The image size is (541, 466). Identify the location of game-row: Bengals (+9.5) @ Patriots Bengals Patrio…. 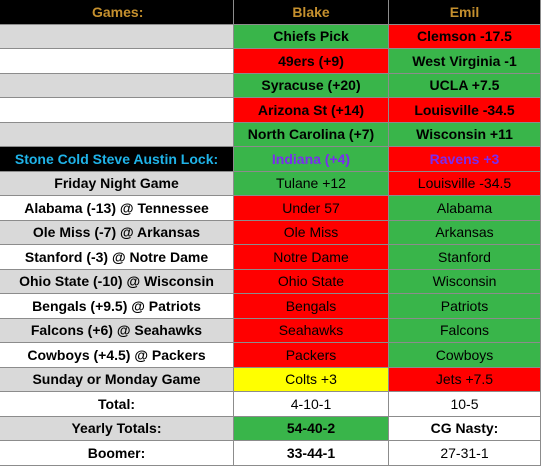
(270, 306).